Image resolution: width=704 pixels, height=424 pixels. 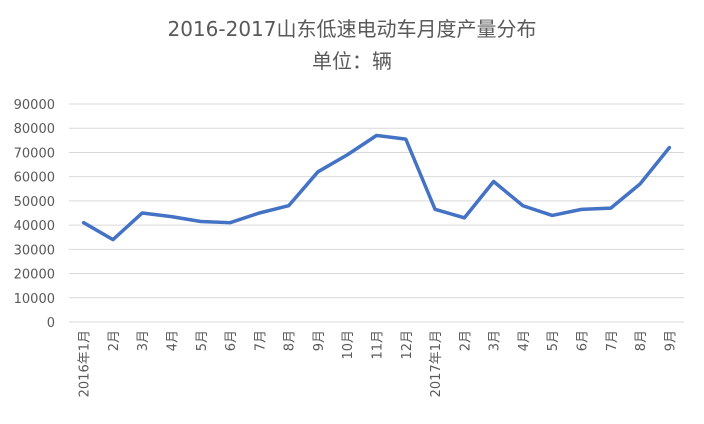 I want to click on y-tick-label: 20000, so click(x=34, y=275).